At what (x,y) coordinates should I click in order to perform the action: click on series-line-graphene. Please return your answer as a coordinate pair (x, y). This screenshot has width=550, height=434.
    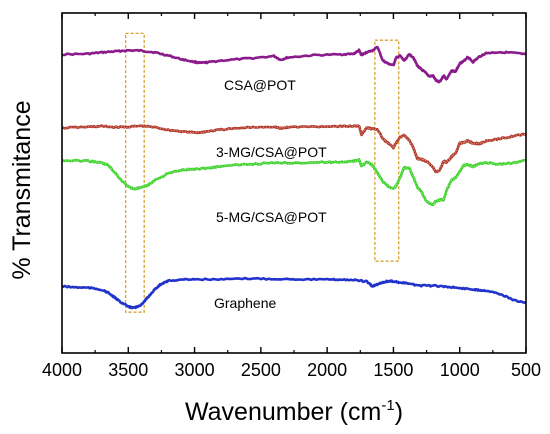
    Looking at the image, I should click on (294, 293).